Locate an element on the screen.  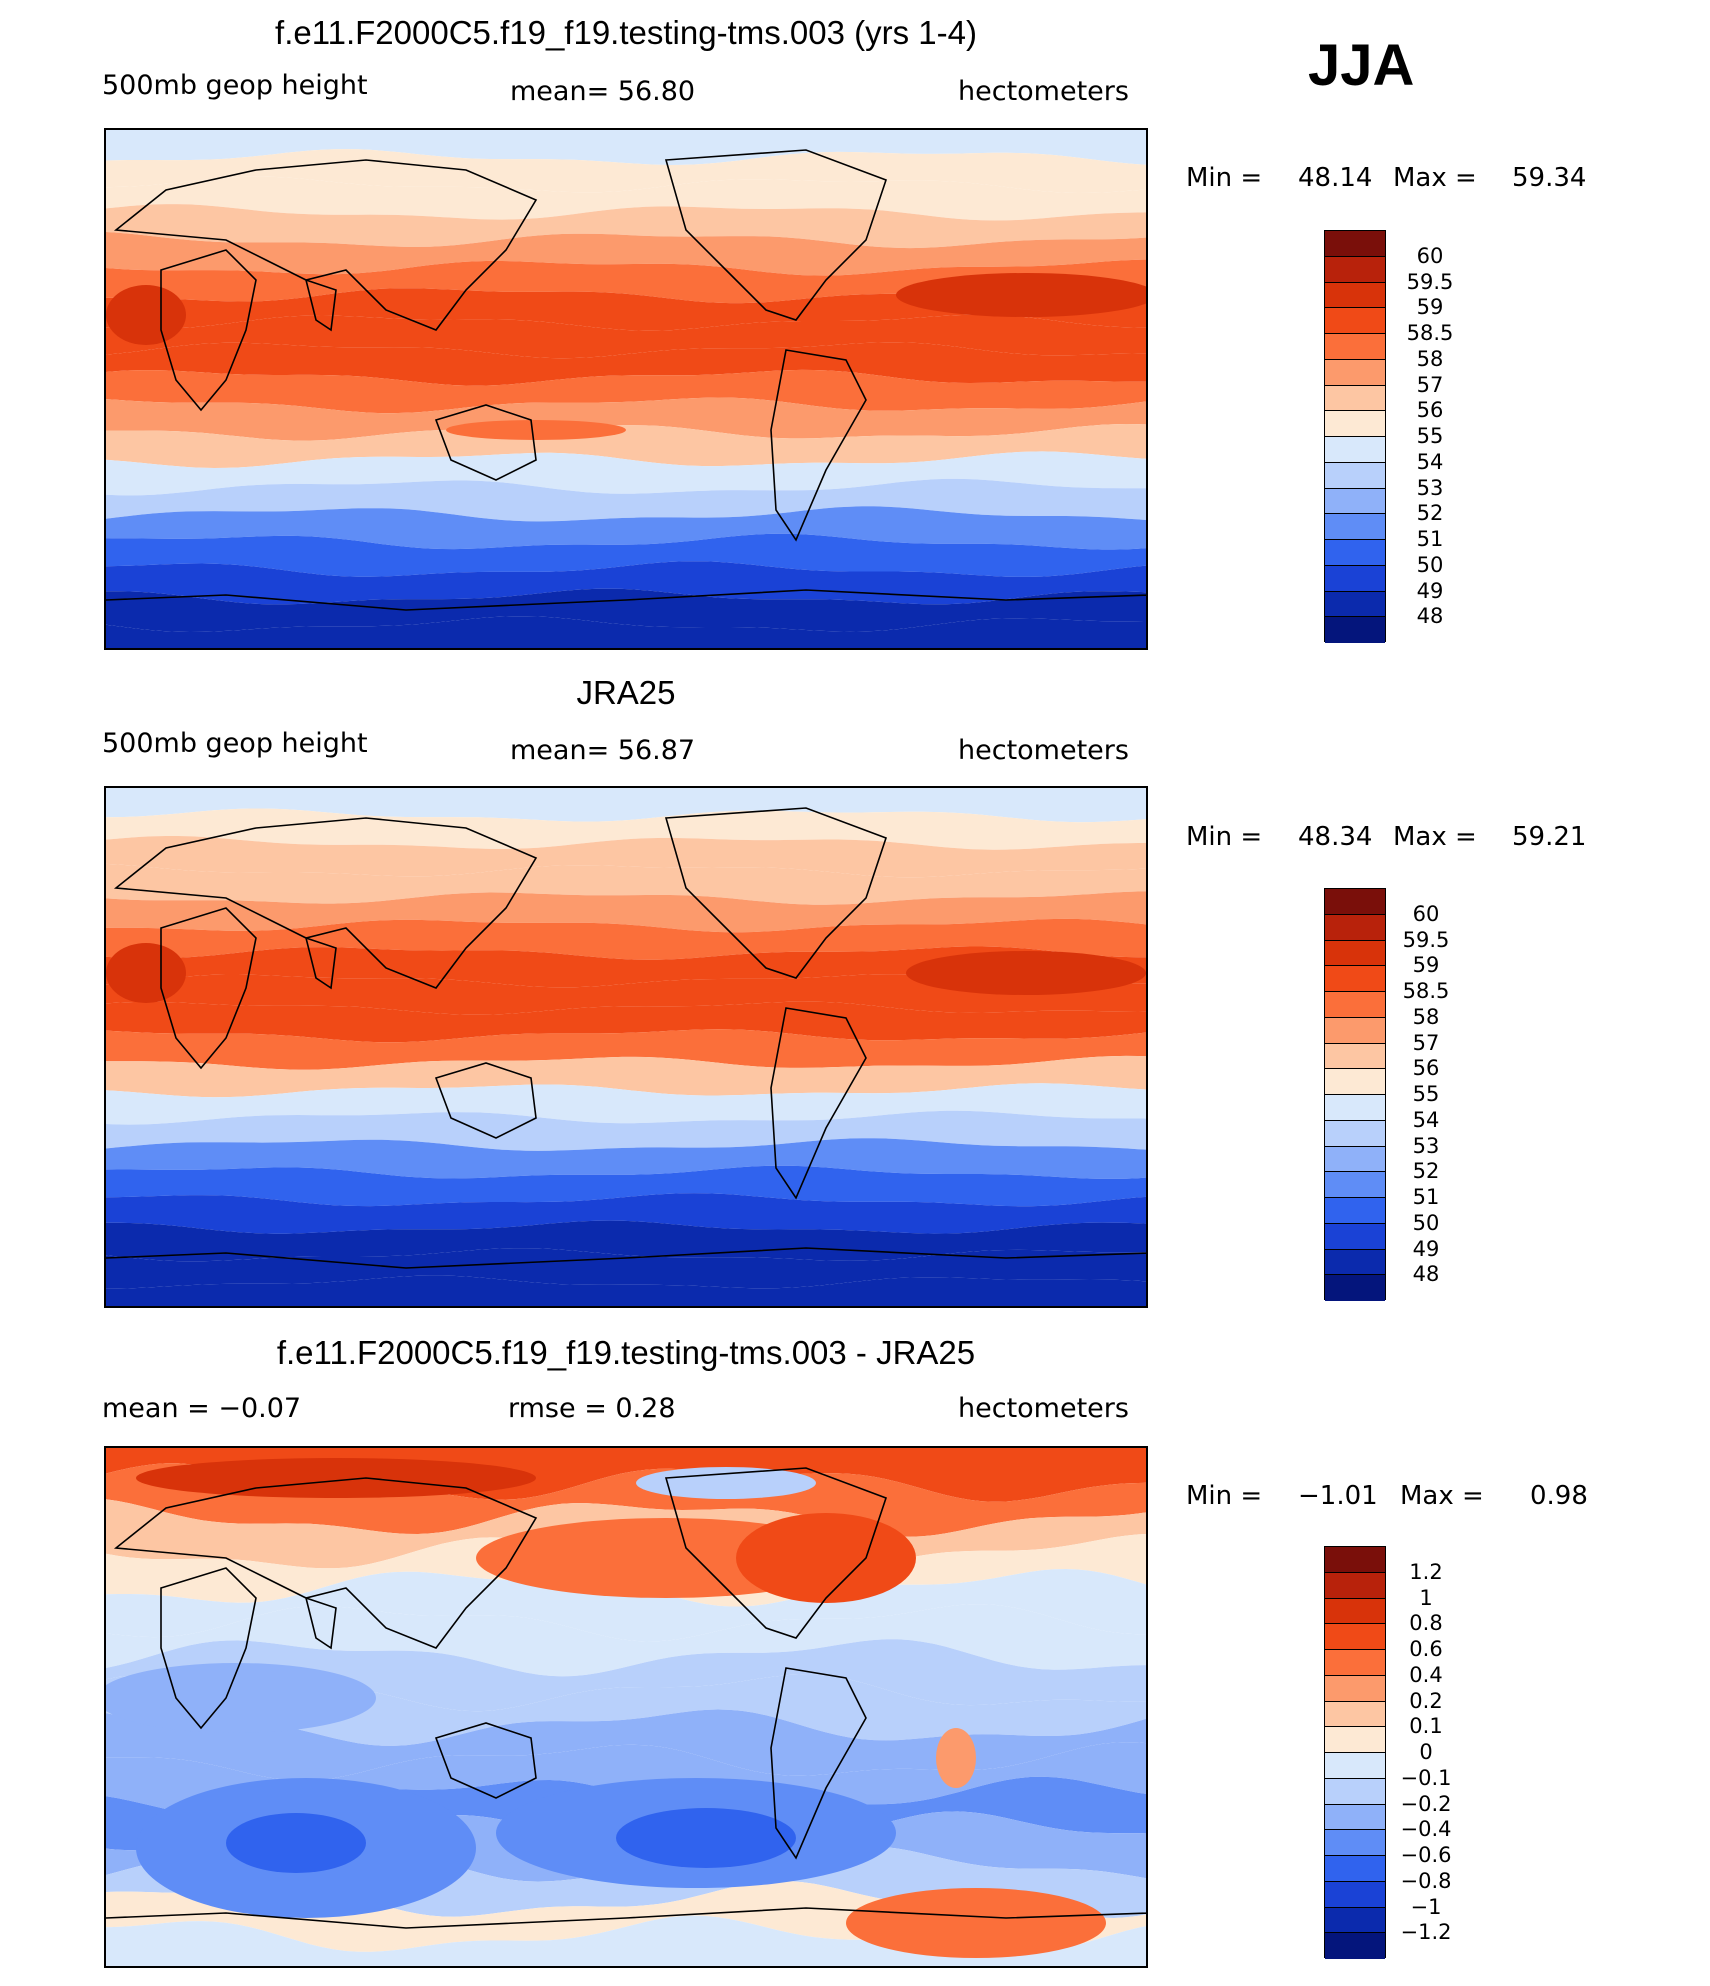
colorbar-tick-label: −1 is located at coordinates (1426, 1906).